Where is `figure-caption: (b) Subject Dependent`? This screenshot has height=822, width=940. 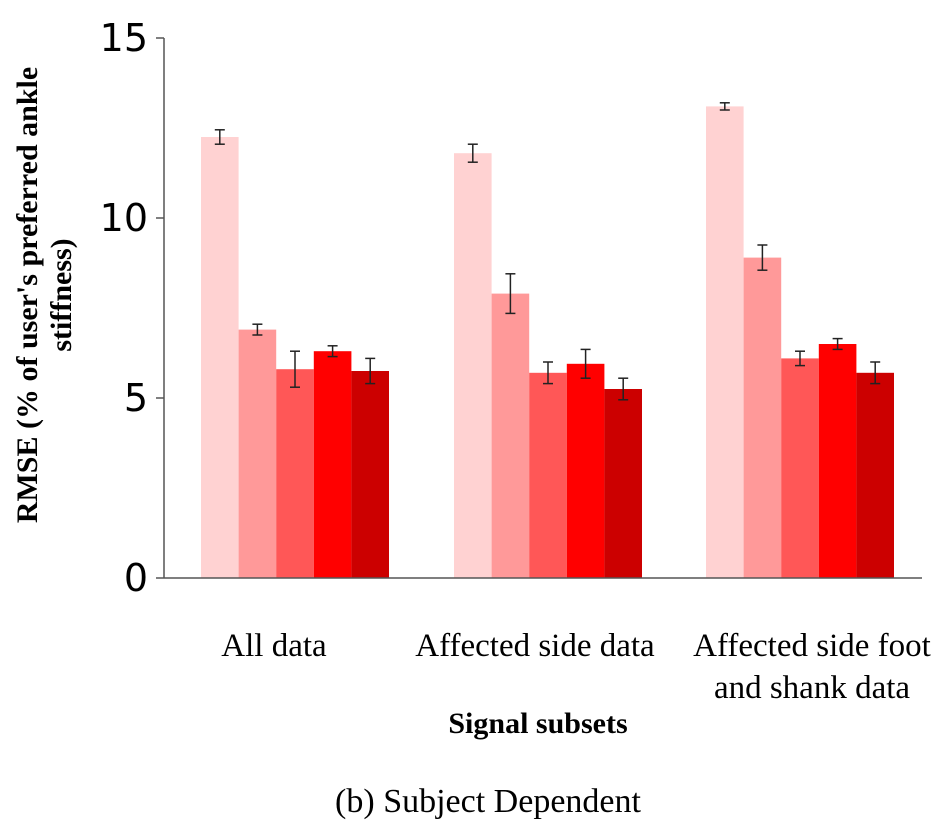
figure-caption: (b) Subject Dependent is located at coordinates (488, 801).